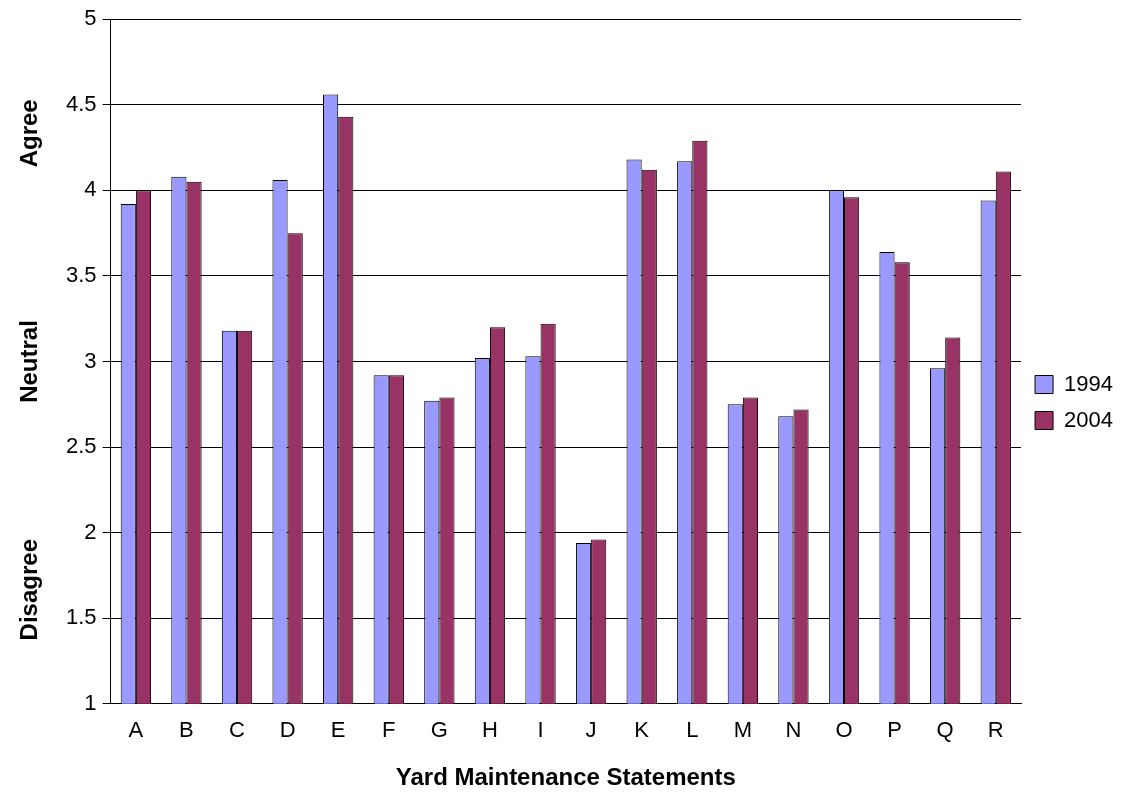  I want to click on x-tick-label: R, so click(995, 730).